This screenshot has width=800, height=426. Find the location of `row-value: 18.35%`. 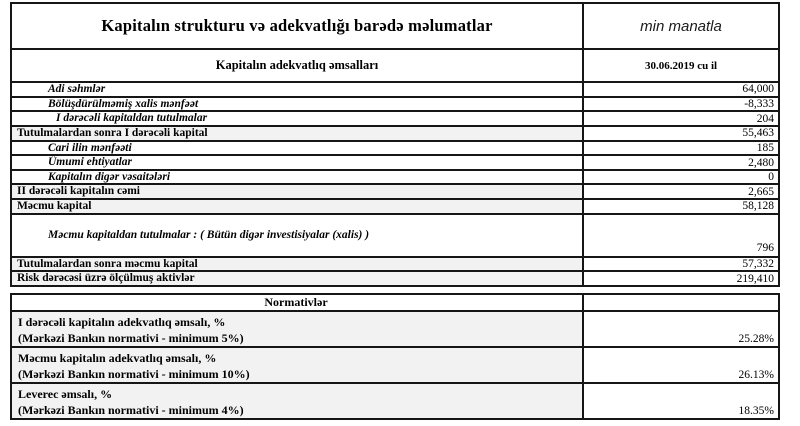

row-value: 18.35% is located at coordinates (681, 401).